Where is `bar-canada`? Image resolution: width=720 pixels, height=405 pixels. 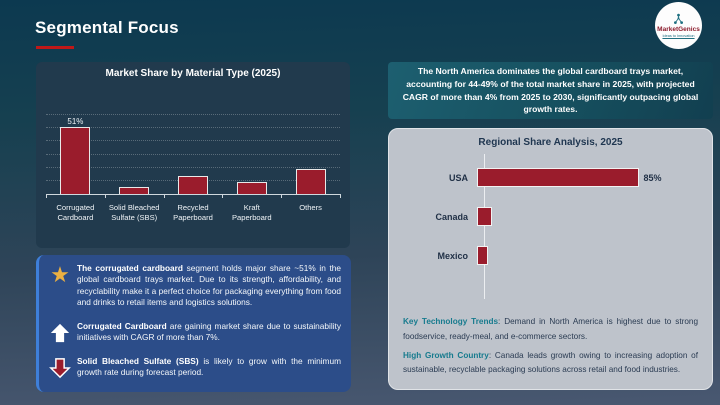 bar-canada is located at coordinates (485, 216).